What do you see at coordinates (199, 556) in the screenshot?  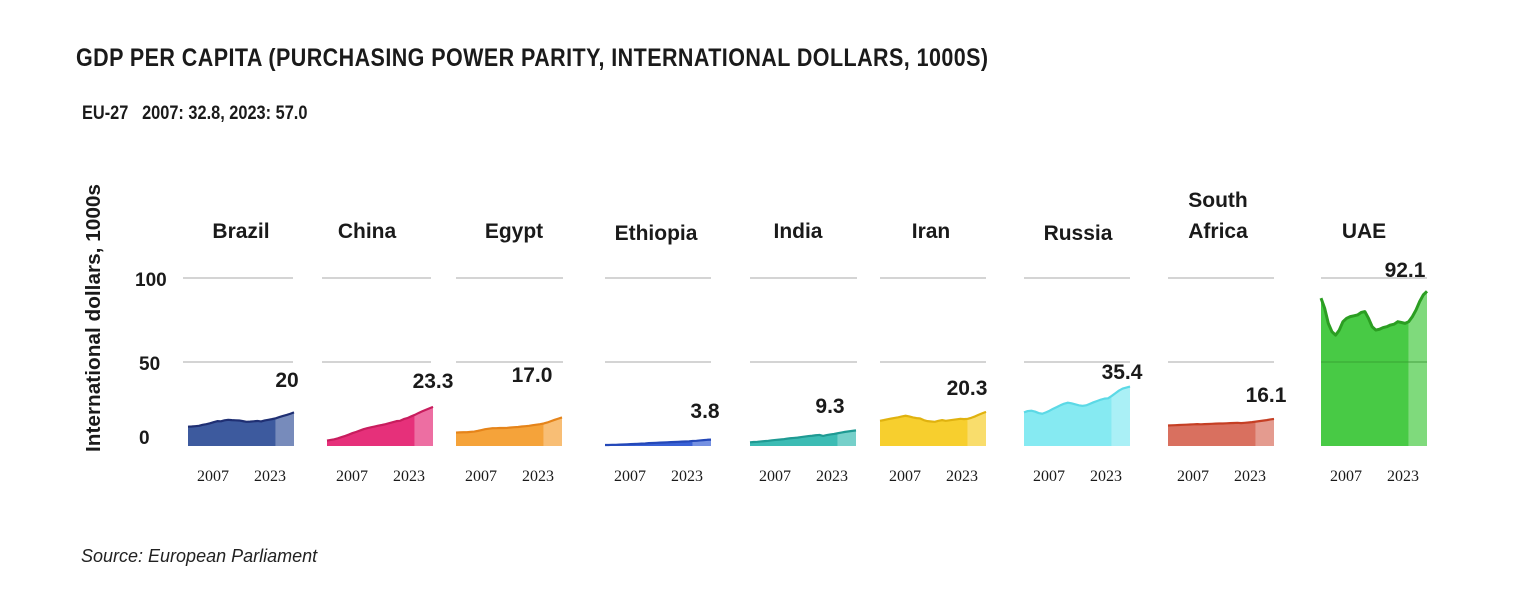 I see `chart-source: Source: European Parliament` at bounding box center [199, 556].